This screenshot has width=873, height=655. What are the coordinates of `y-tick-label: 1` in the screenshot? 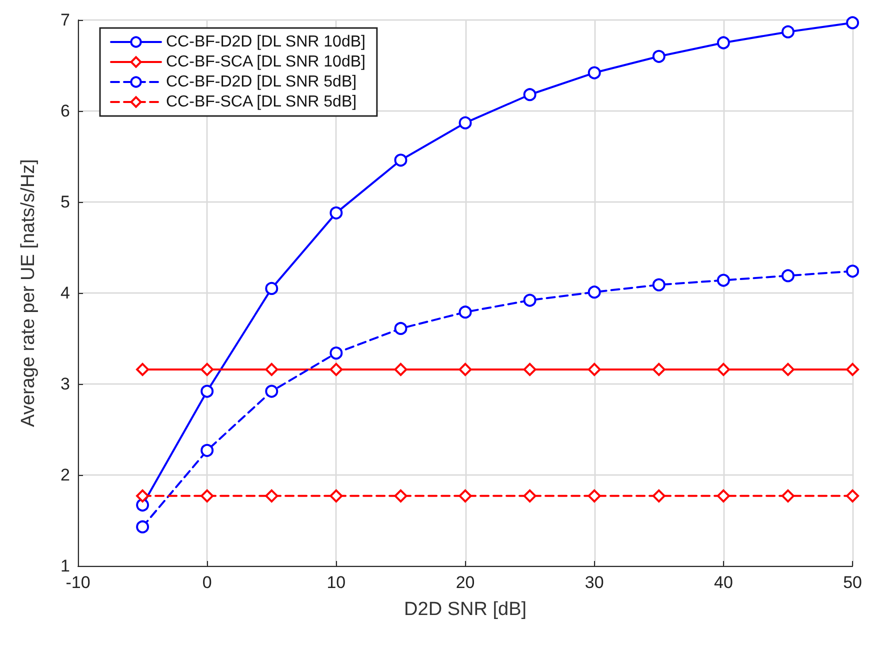 It's located at (65, 566).